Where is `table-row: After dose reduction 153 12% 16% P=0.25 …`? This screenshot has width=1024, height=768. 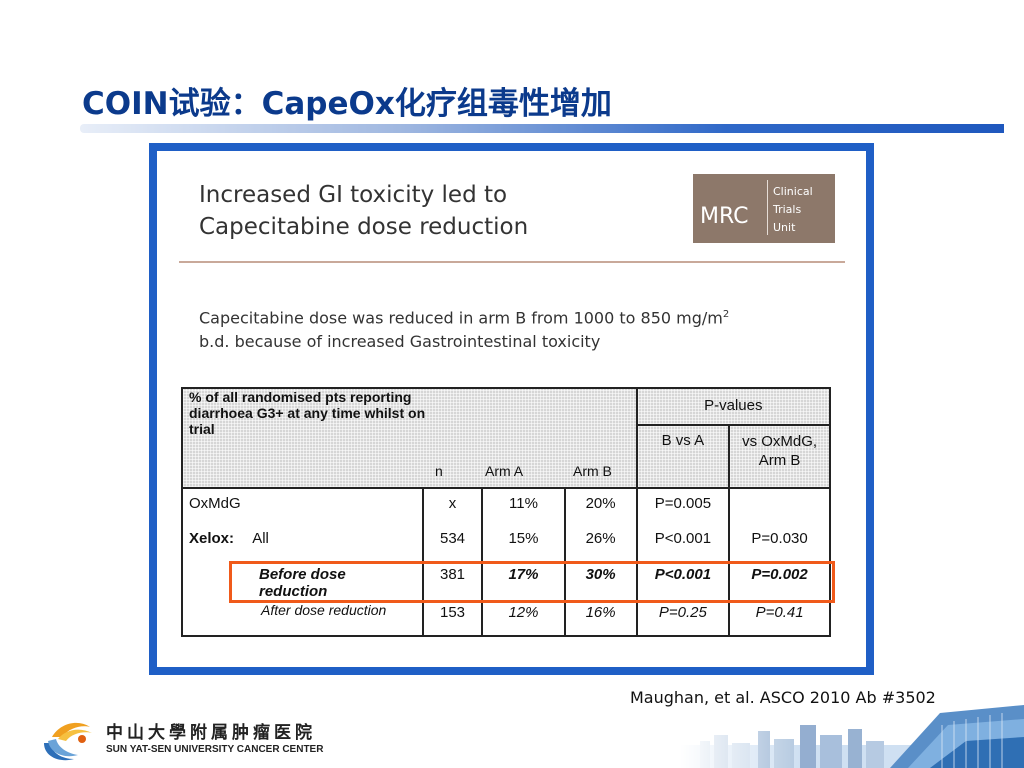
table-row: After dose reduction 153 12% 16% P=0.25 … is located at coordinates (506, 618).